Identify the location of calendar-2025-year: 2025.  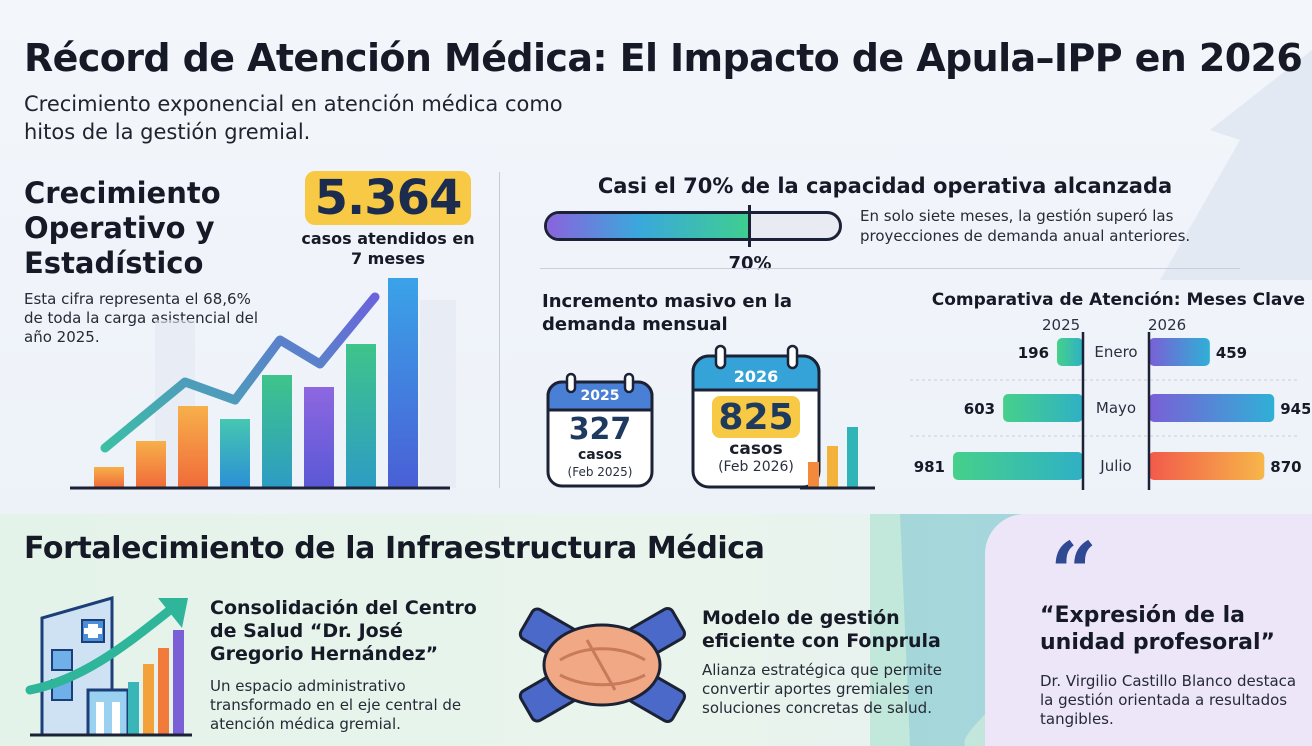
(600, 396).